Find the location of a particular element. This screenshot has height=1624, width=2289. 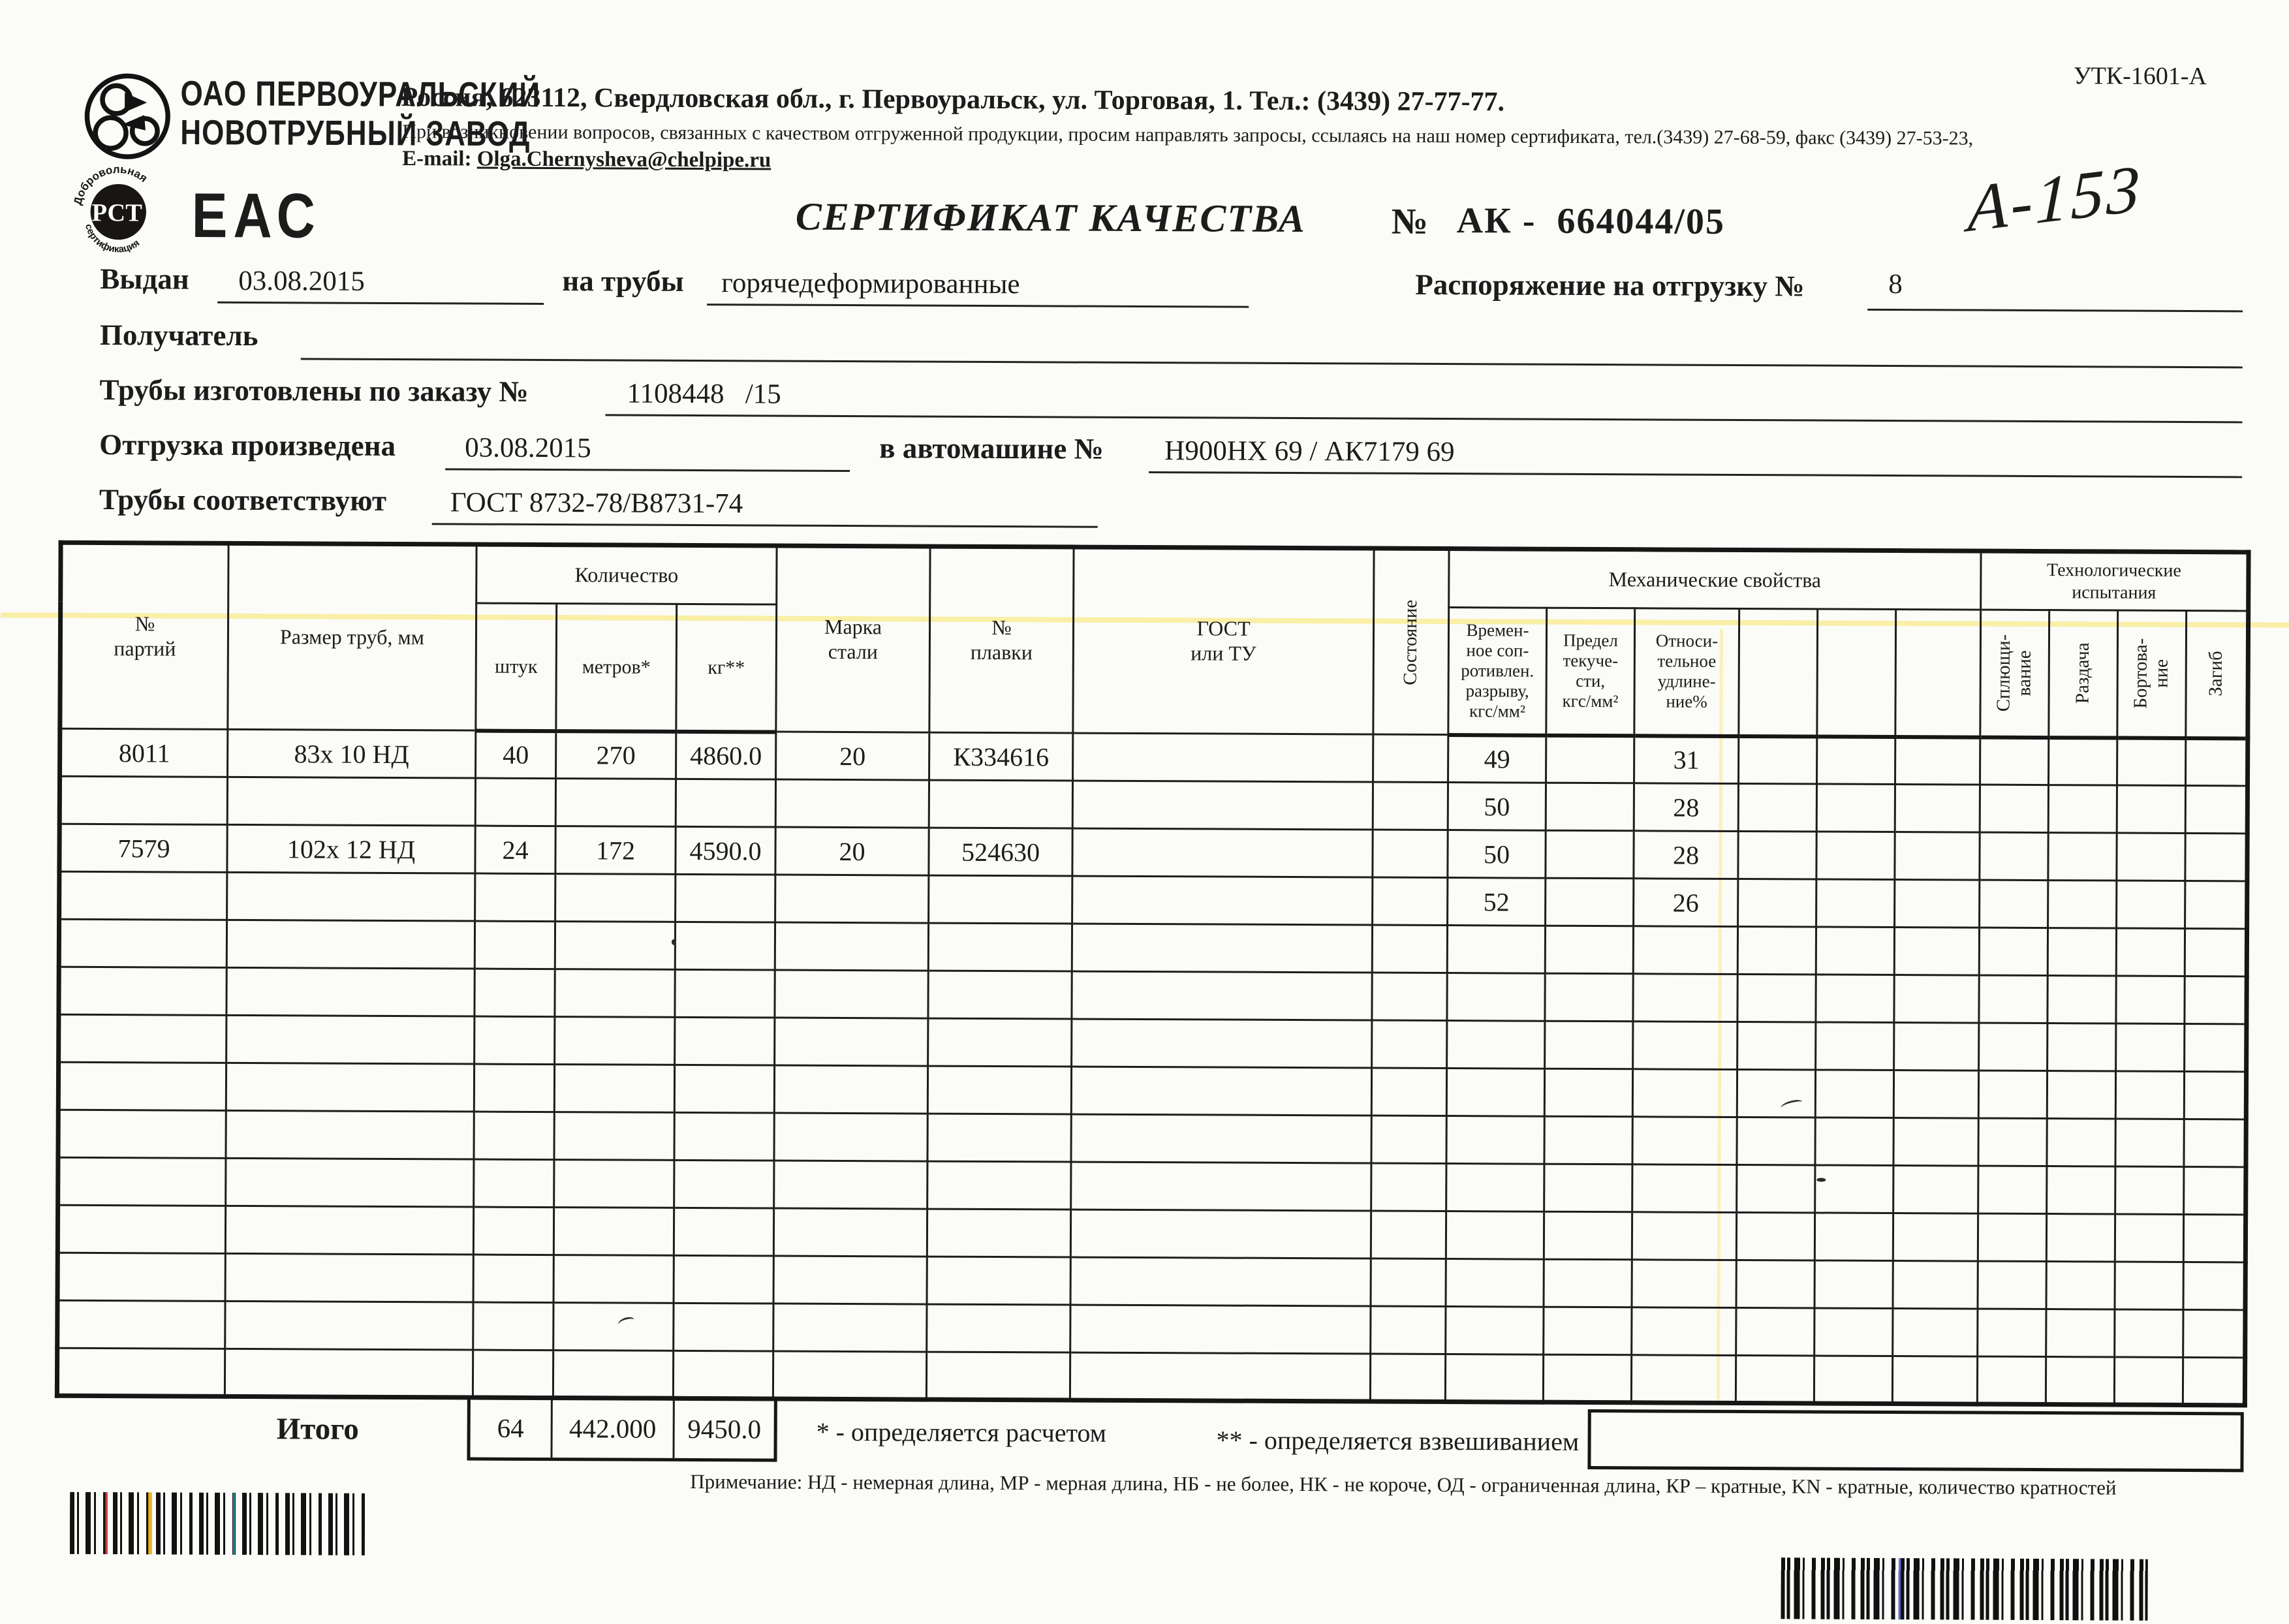

issued-label: Выдан is located at coordinates (144, 279).